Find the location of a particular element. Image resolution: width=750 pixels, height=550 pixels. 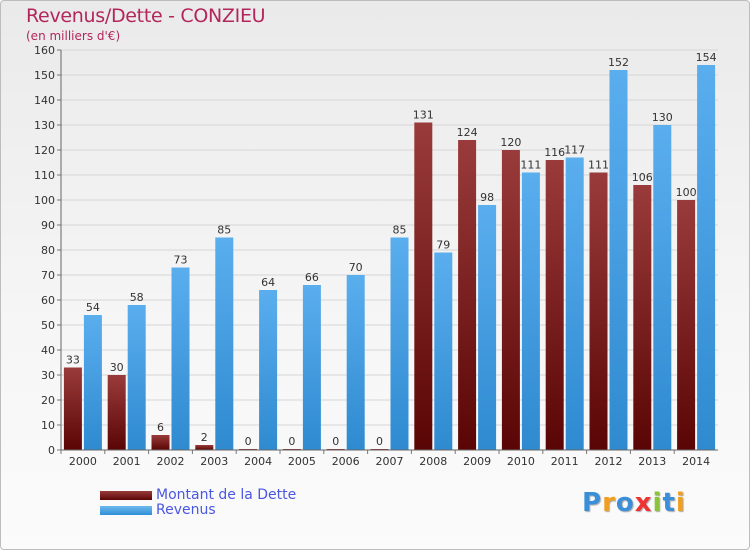

legend-label-revenus: Revenus is located at coordinates (186, 510).